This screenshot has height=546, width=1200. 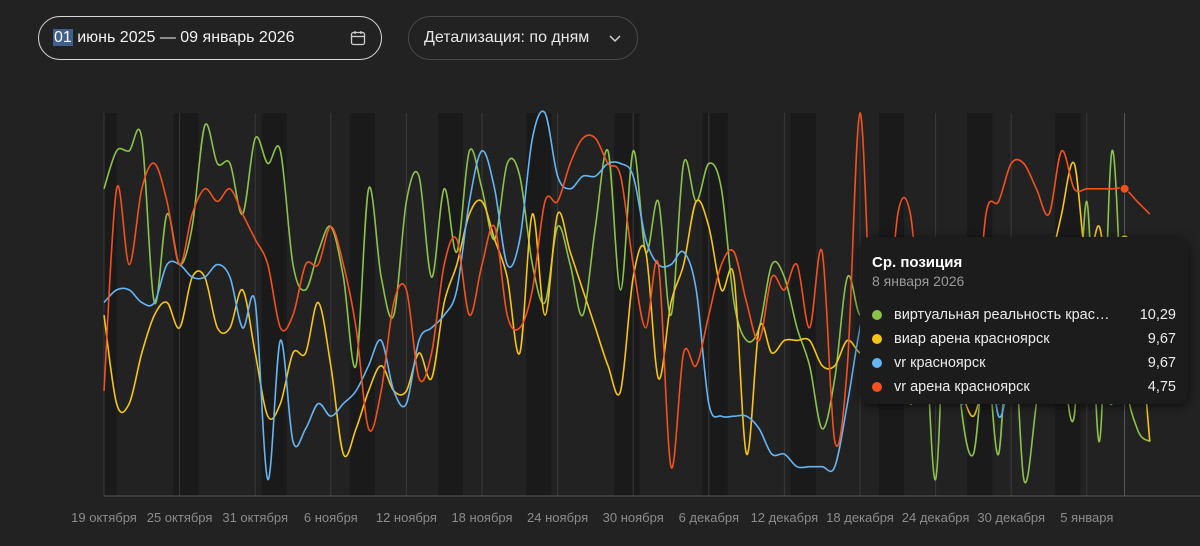 What do you see at coordinates (972, 339) in the screenshot?
I see `tooltip-series-name: виар арена красноярск` at bounding box center [972, 339].